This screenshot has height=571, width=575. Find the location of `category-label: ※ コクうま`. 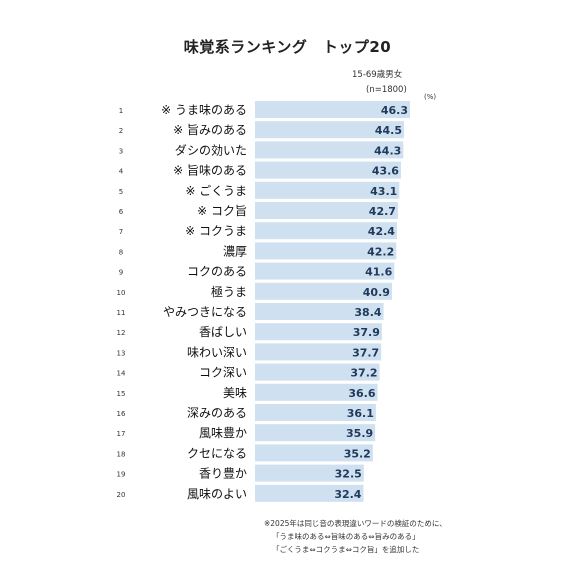

category-label: ※ コクうま is located at coordinates (216, 231).